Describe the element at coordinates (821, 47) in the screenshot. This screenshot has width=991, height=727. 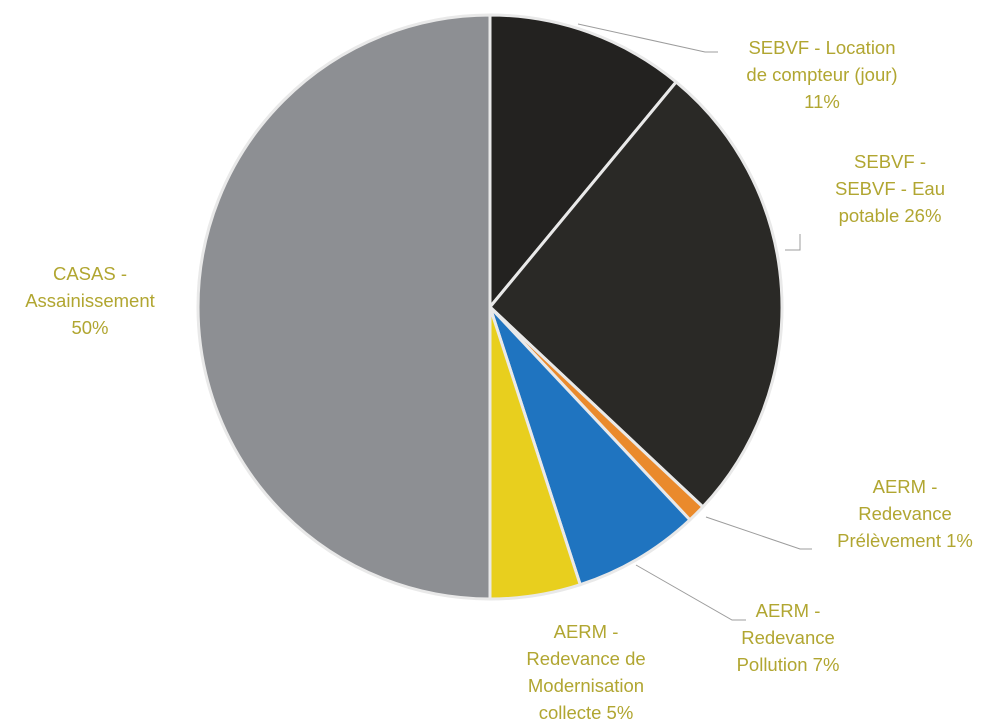
I see `slice-label-line: SEBVF - Location` at that location.